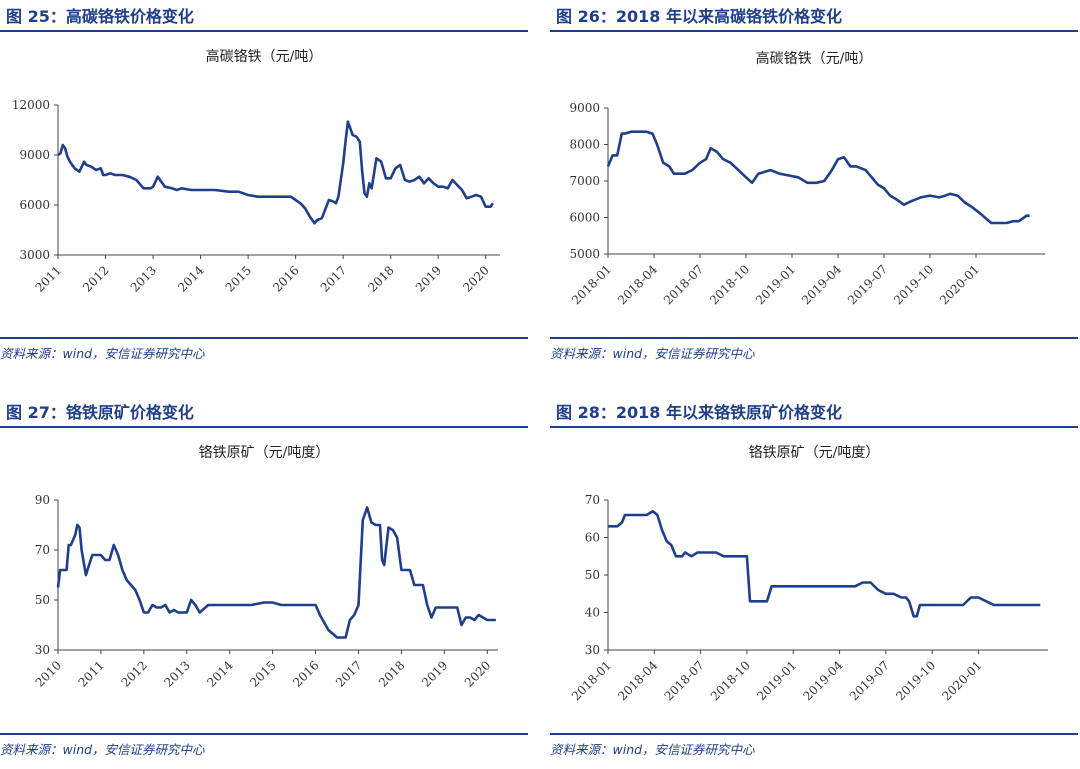 This screenshot has height=769, width=1080. Describe the element at coordinates (264, 412) in the screenshot. I see `panel-header: 图 27：铬铁原矿价格变化` at that location.